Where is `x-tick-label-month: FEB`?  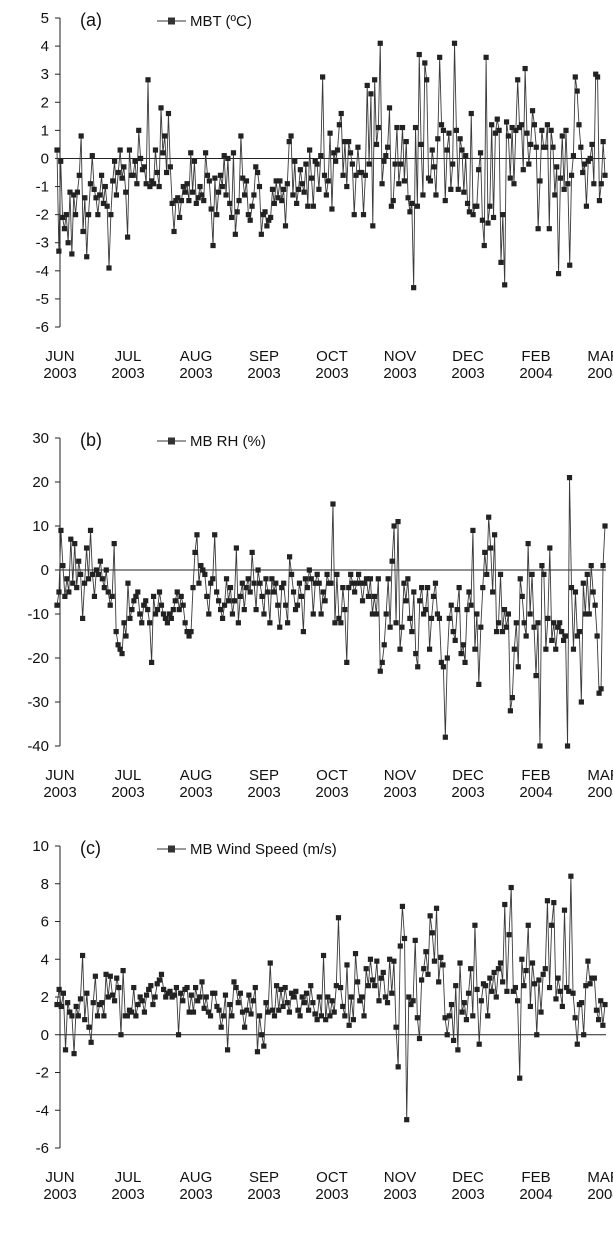
x-tick-label-month: FEB is located at coordinates (535, 775).